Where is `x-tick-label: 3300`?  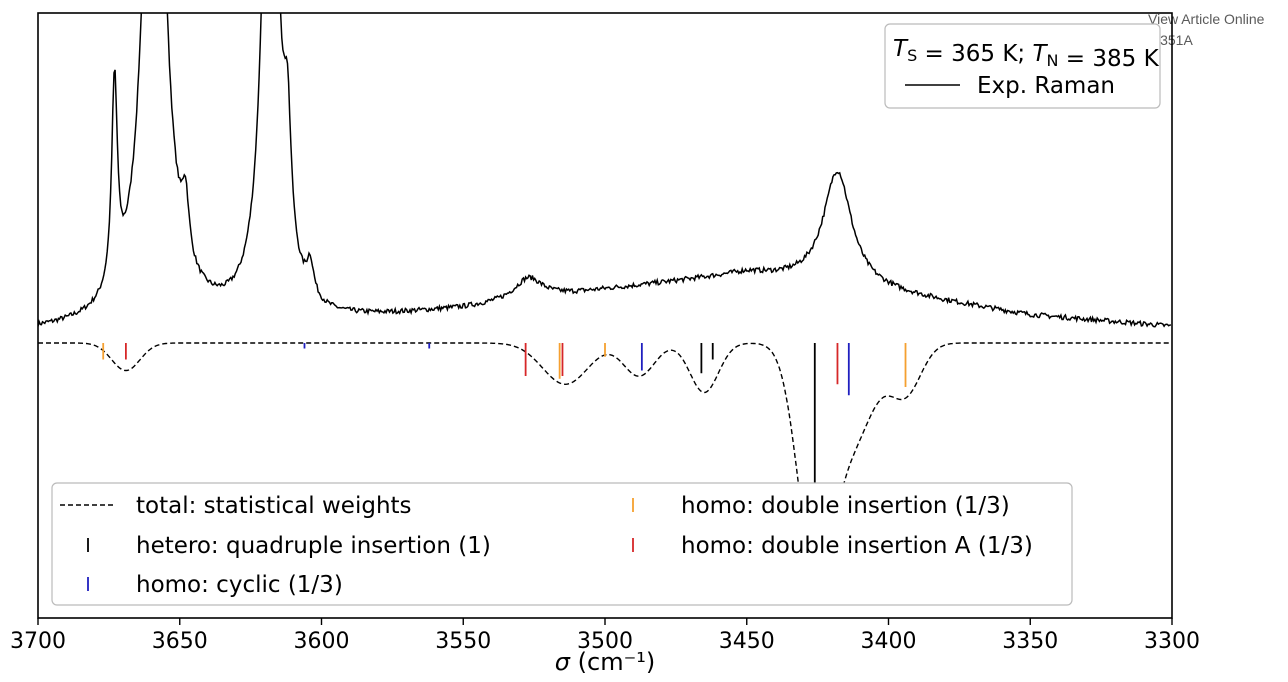 x-tick-label: 3300 is located at coordinates (1172, 641).